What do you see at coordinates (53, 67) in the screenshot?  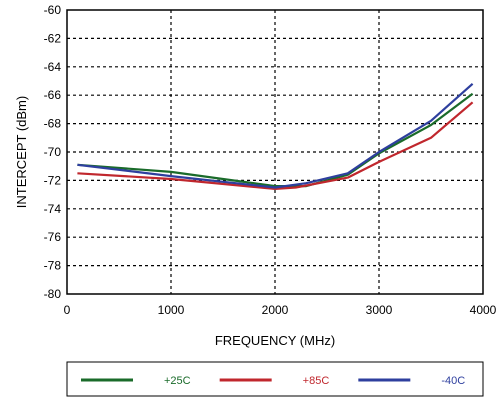 I see `y-tick-label: -64` at bounding box center [53, 67].